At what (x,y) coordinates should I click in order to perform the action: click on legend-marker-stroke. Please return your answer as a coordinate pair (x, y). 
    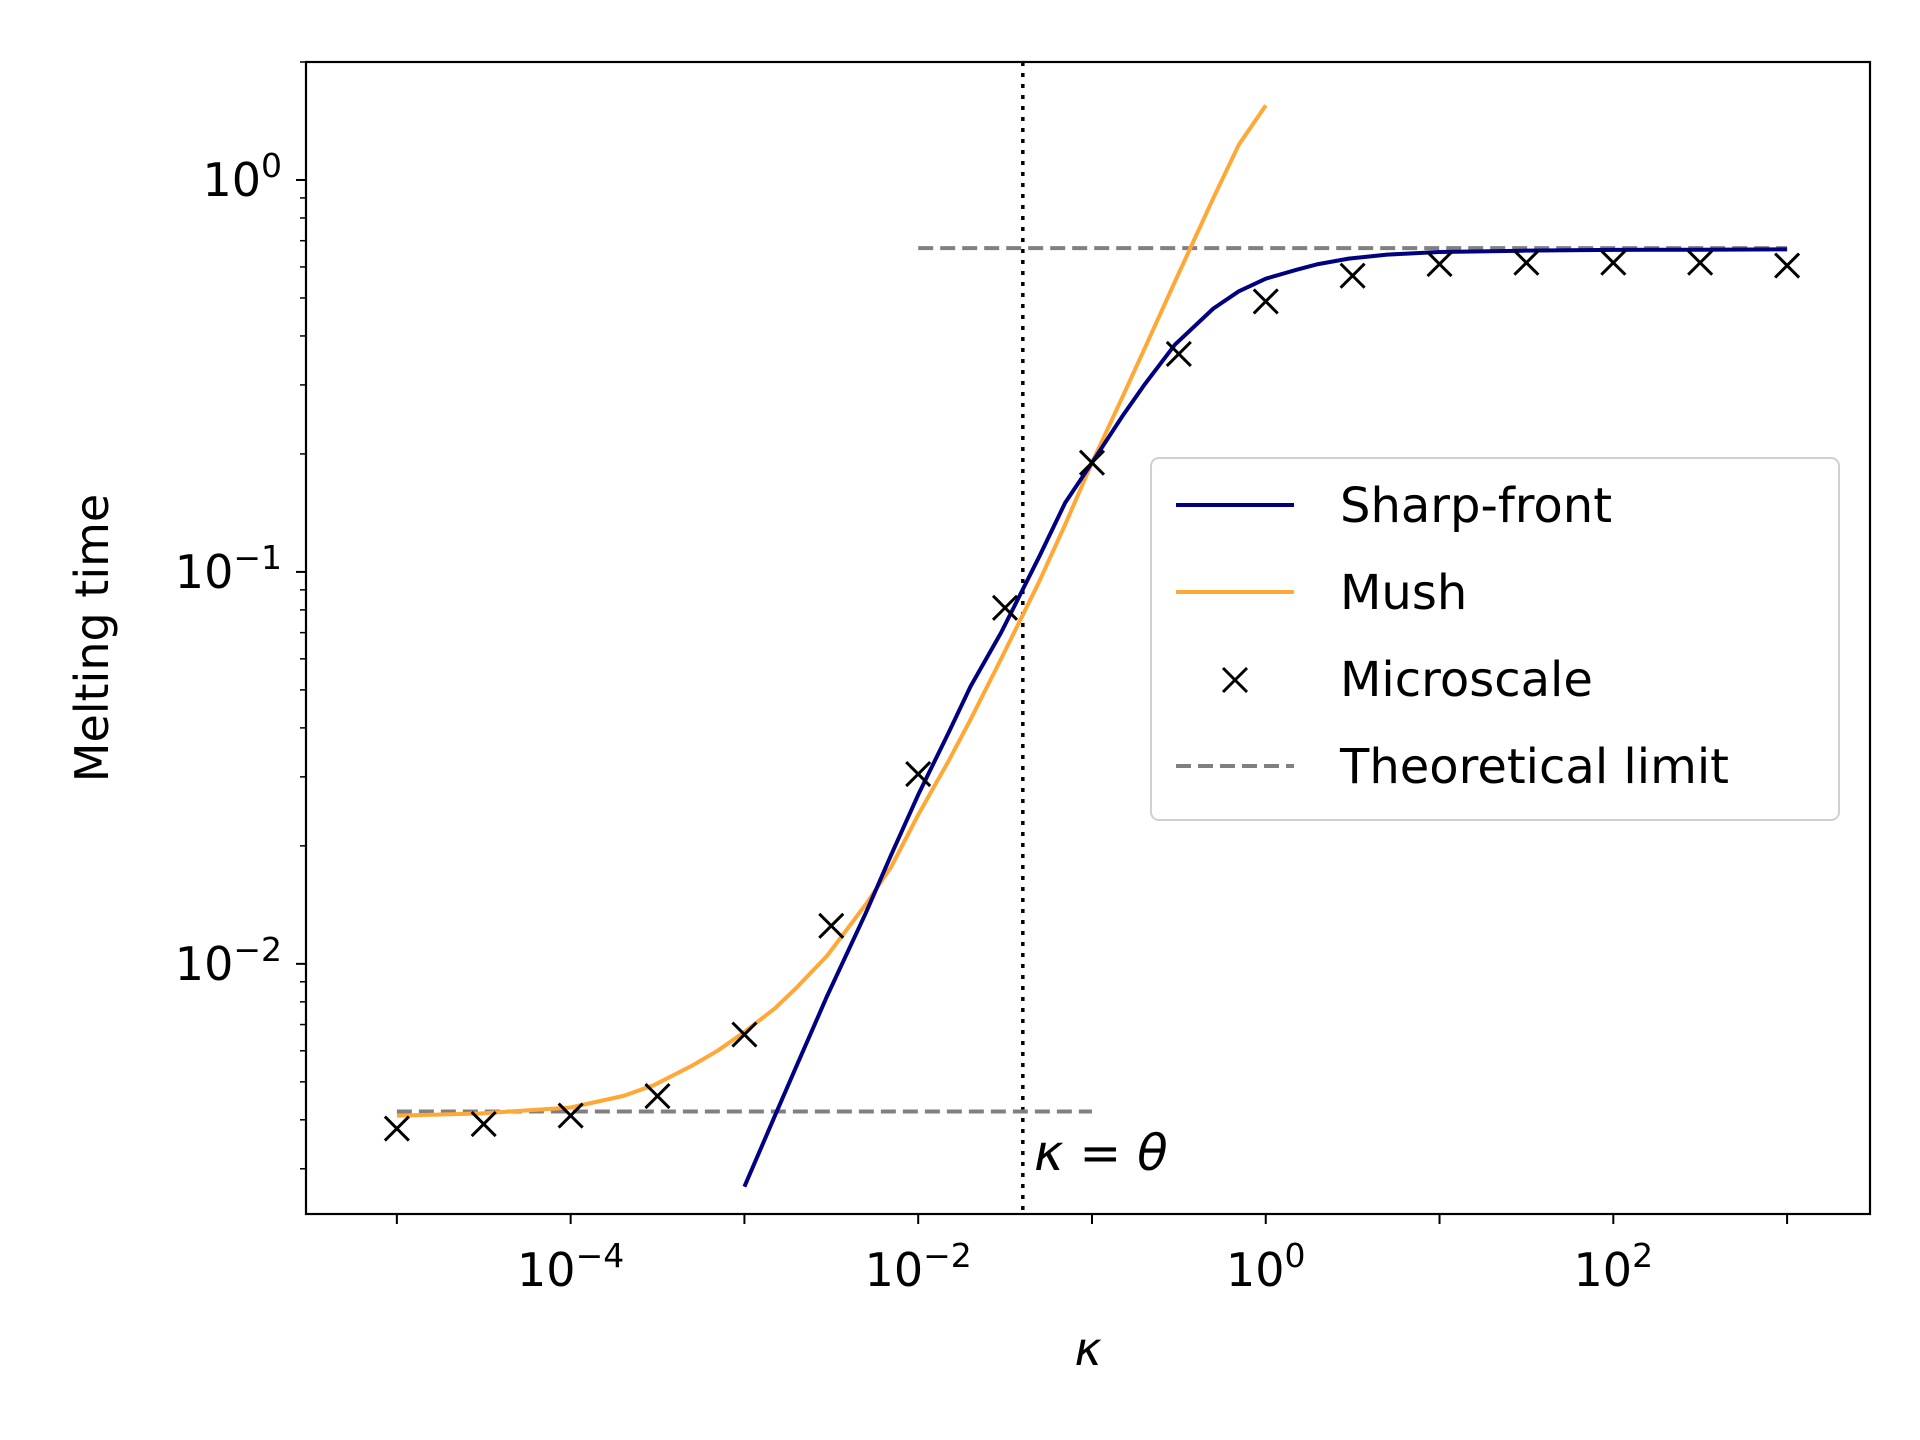
    Looking at the image, I should click on (1235, 680).